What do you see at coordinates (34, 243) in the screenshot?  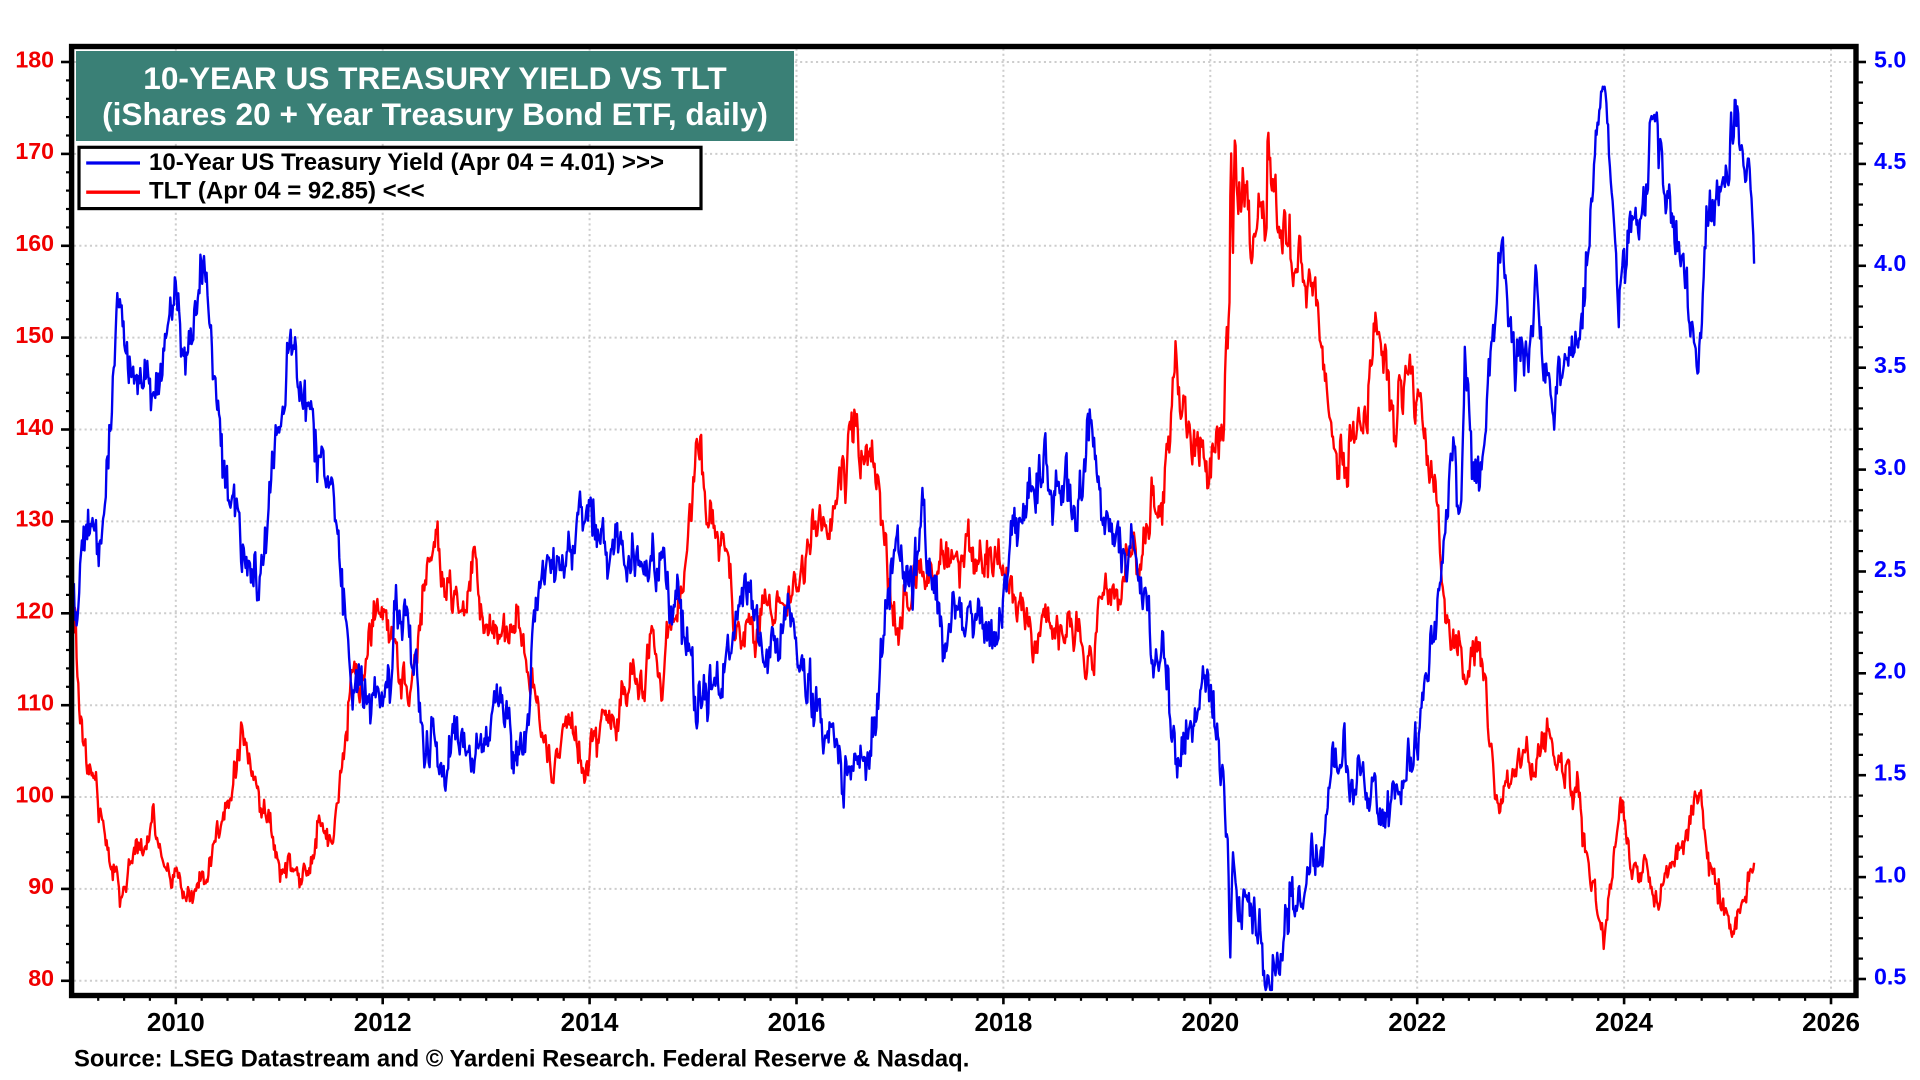 I see `svg-text: 160` at bounding box center [34, 243].